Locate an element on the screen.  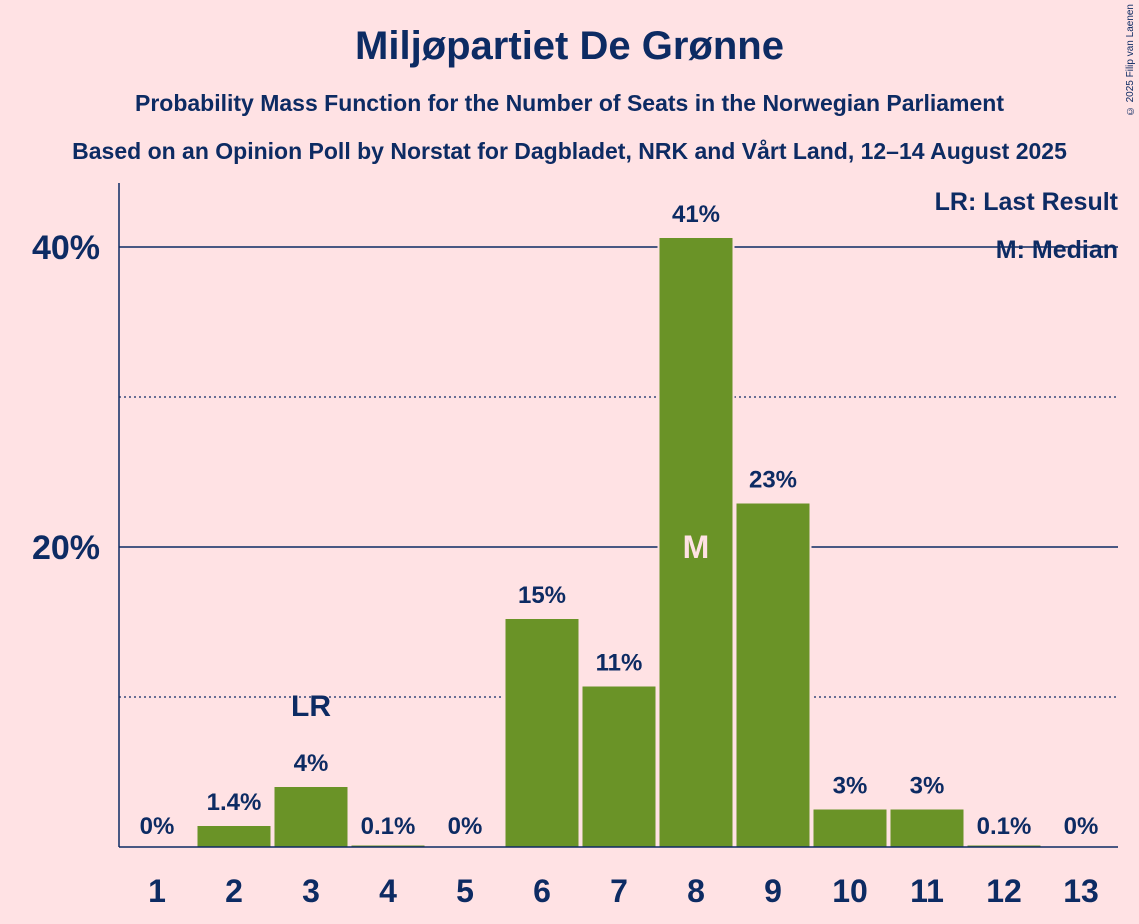
x-tick-label: 8 is located at coordinates (696, 891).